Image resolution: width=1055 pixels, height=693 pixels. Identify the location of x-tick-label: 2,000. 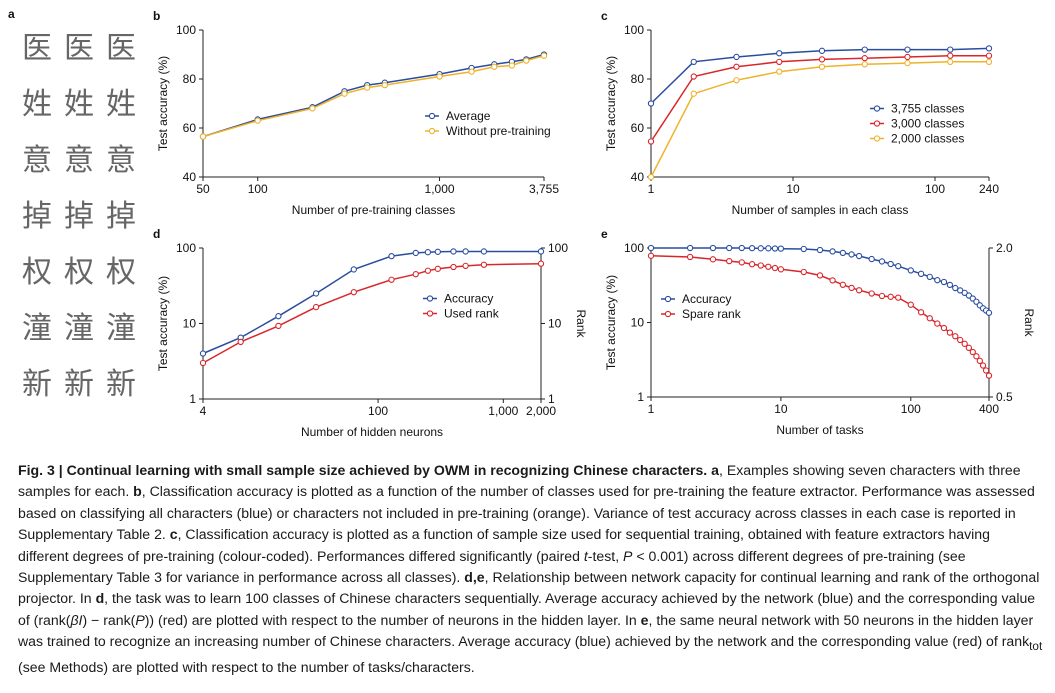
(541, 411).